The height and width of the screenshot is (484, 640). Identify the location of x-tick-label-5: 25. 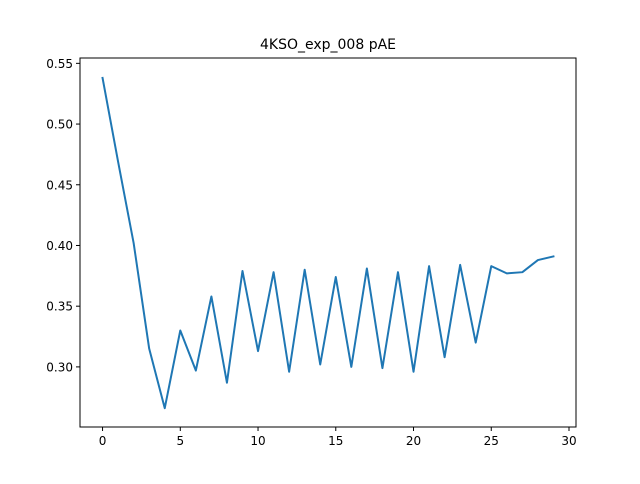
(491, 441).